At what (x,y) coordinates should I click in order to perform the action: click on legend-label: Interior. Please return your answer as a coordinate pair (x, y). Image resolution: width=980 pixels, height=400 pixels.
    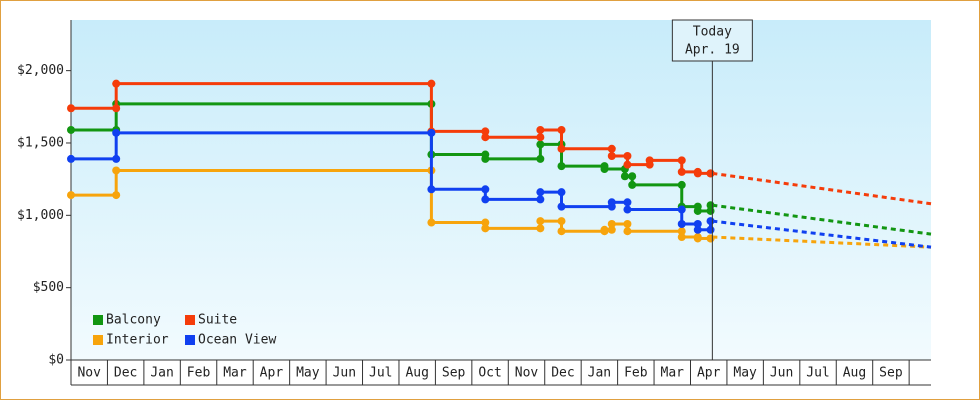
    Looking at the image, I should click on (137, 340).